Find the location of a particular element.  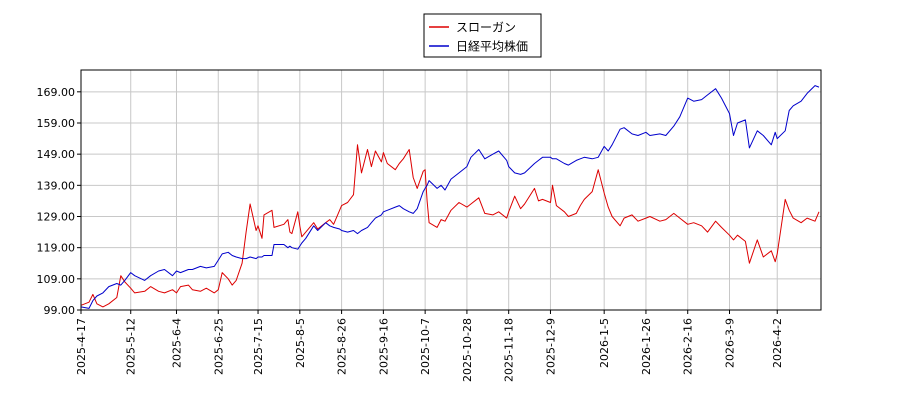

x-tick-label: 2025-12-9 is located at coordinates (550, 346).